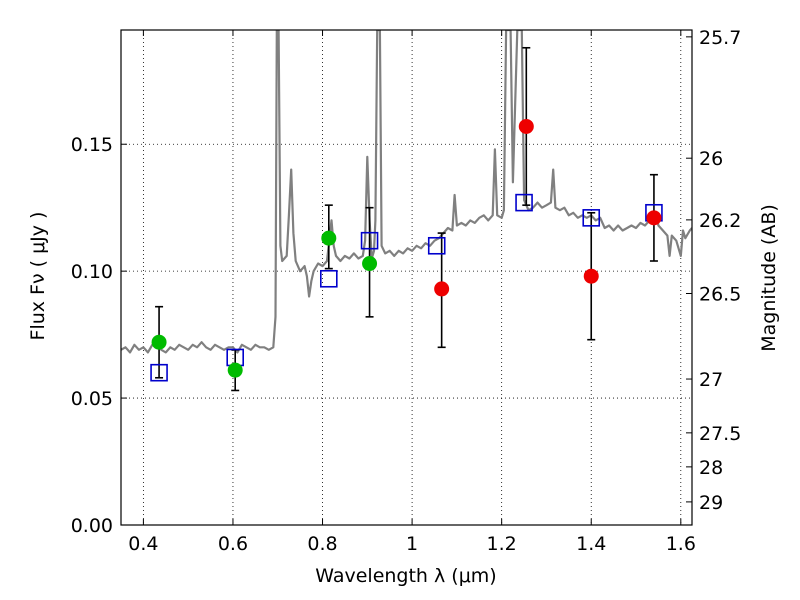 The image size is (800, 600). What do you see at coordinates (720, 294) in the screenshot?
I see `right-tick-label: 26.5` at bounding box center [720, 294].